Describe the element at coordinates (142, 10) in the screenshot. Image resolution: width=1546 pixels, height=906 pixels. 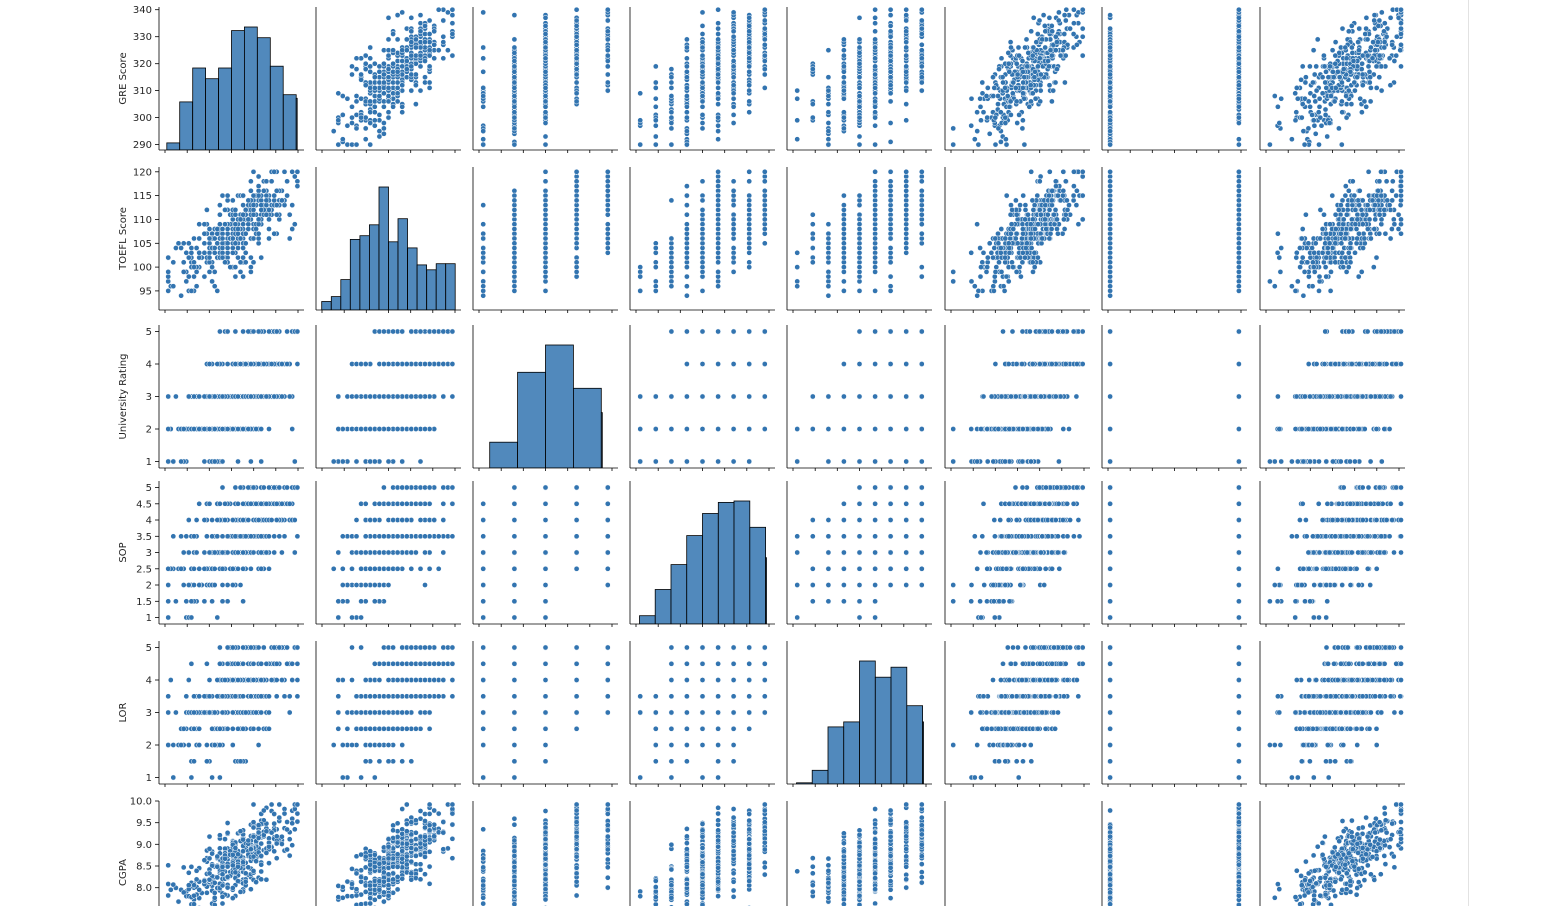
I see `y-tick-label: 340` at that location.